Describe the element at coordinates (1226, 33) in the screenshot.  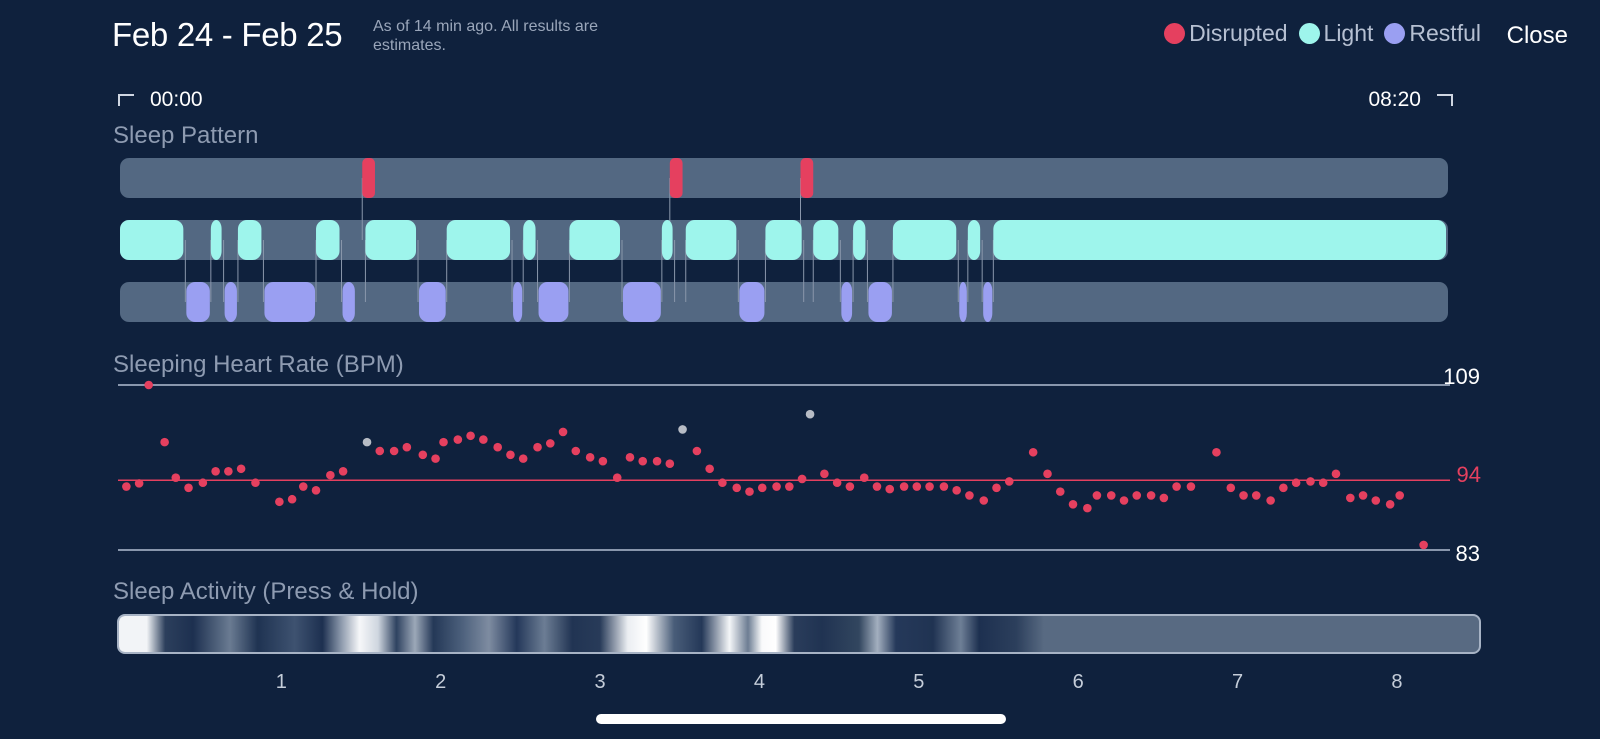
I see `legend-item-disrupted: Disrupted` at that location.